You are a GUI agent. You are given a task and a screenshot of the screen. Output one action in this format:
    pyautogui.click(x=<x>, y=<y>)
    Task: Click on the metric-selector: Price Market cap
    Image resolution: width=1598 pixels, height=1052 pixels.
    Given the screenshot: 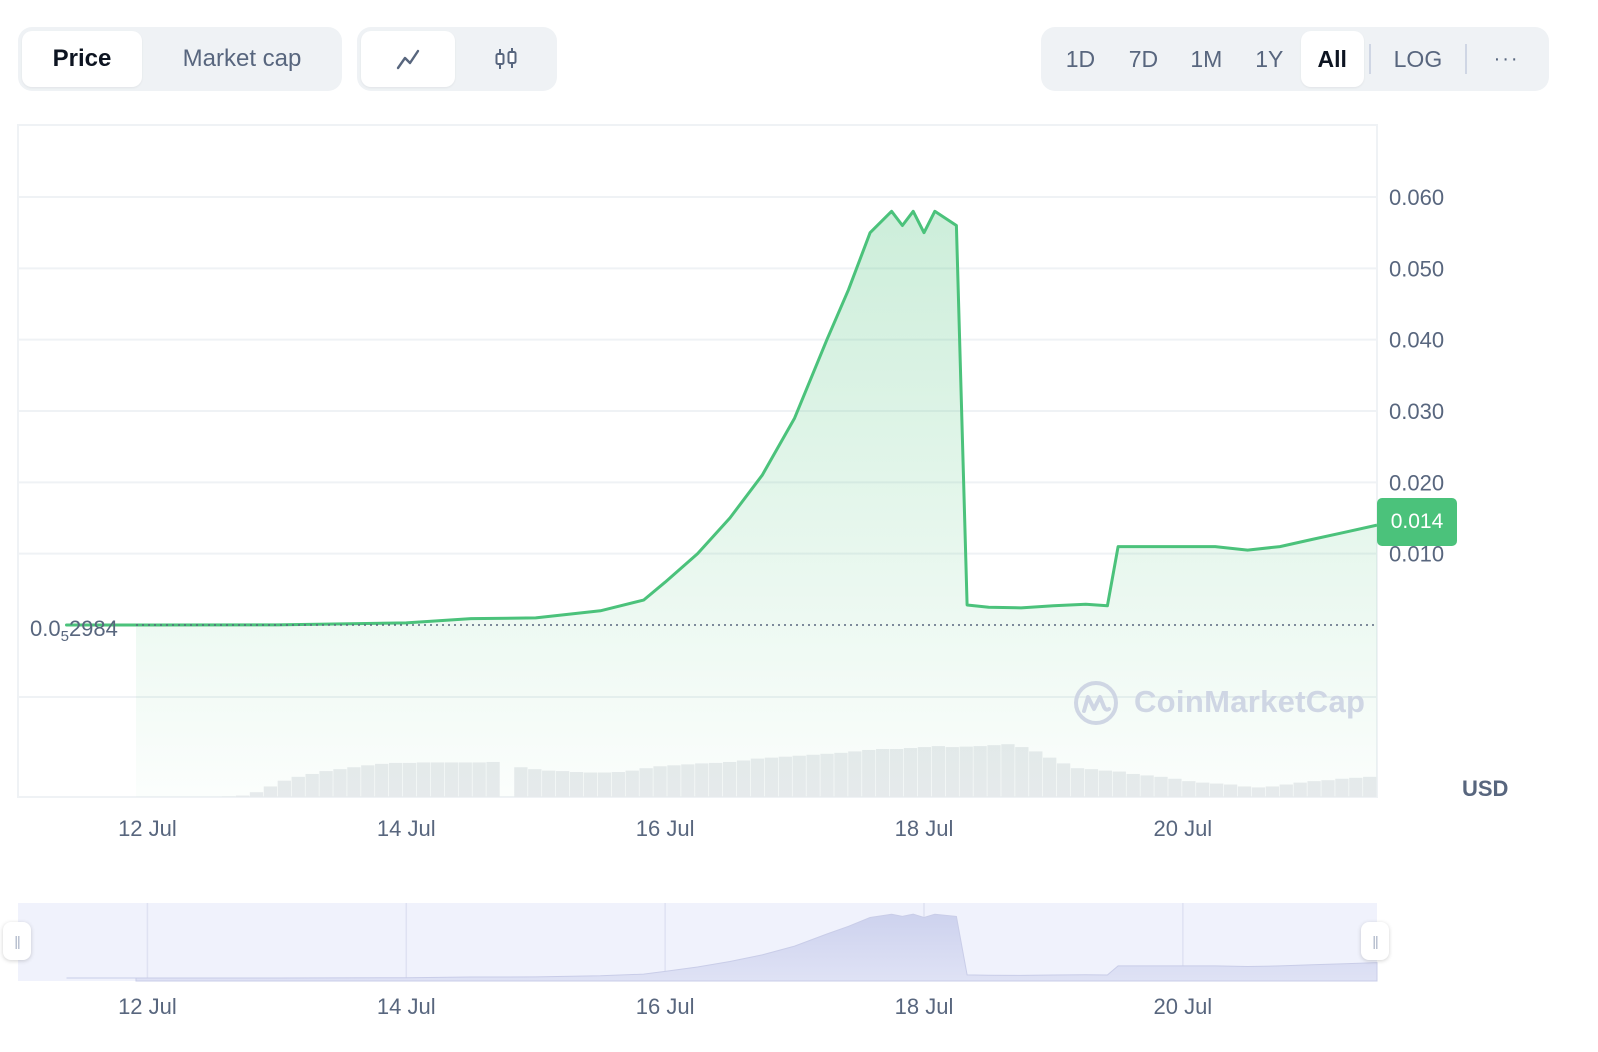 What is the action you would take?
    pyautogui.click(x=180, y=59)
    